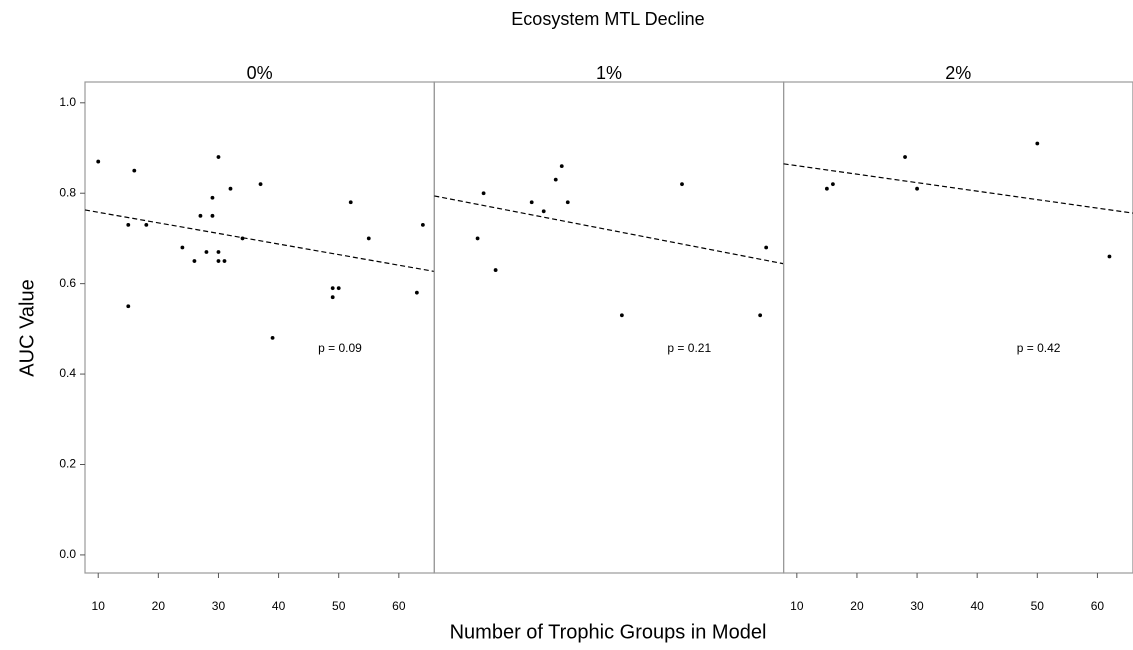 The width and height of the screenshot is (1133, 650). What do you see at coordinates (67, 373) in the screenshot?
I see `y-tick-label: 0.4` at bounding box center [67, 373].